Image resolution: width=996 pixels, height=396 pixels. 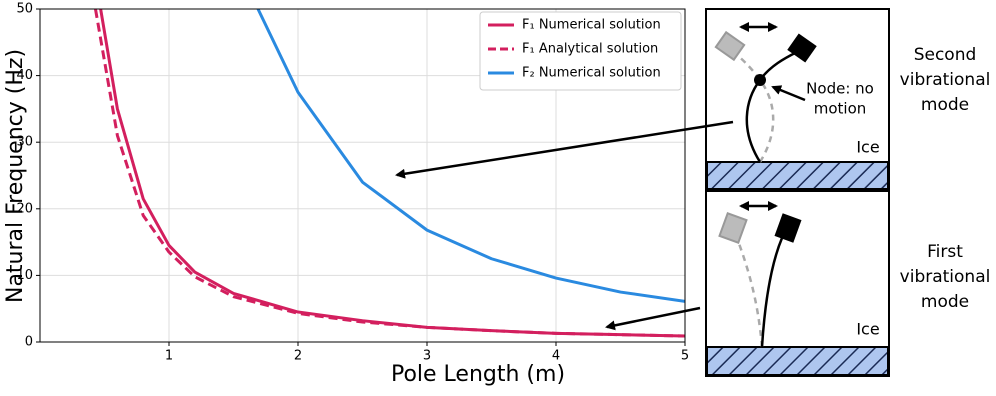 I want to click on mode-label: Second, so click(x=945, y=55).